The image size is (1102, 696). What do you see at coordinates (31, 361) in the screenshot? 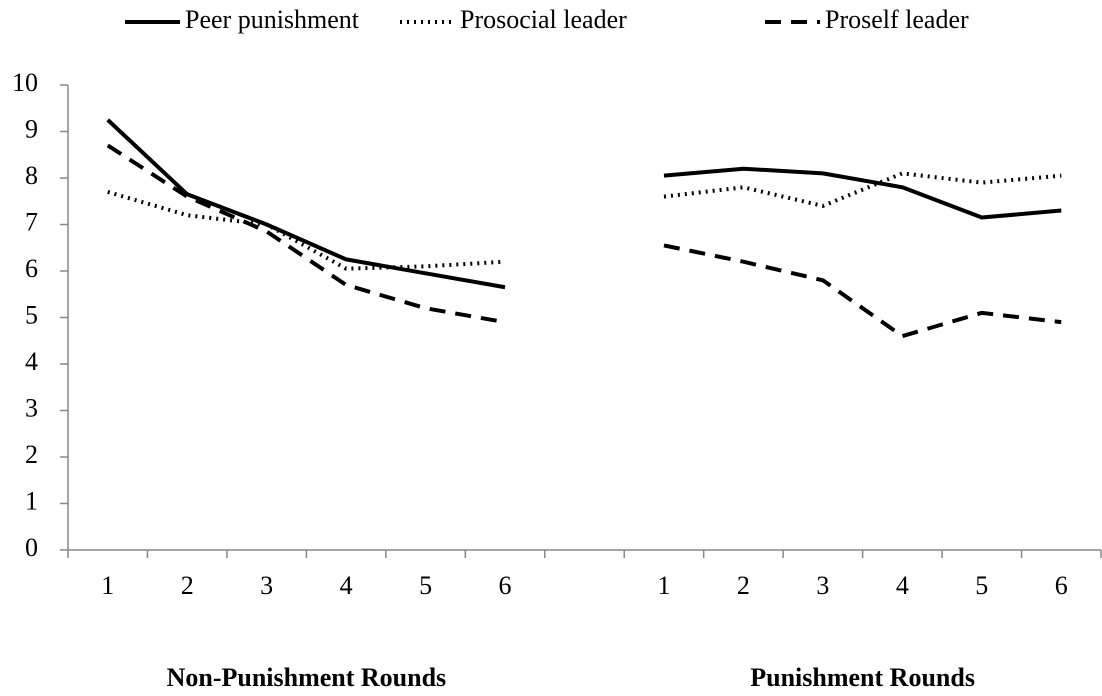
I see `y-tick-label: 4` at bounding box center [31, 361].